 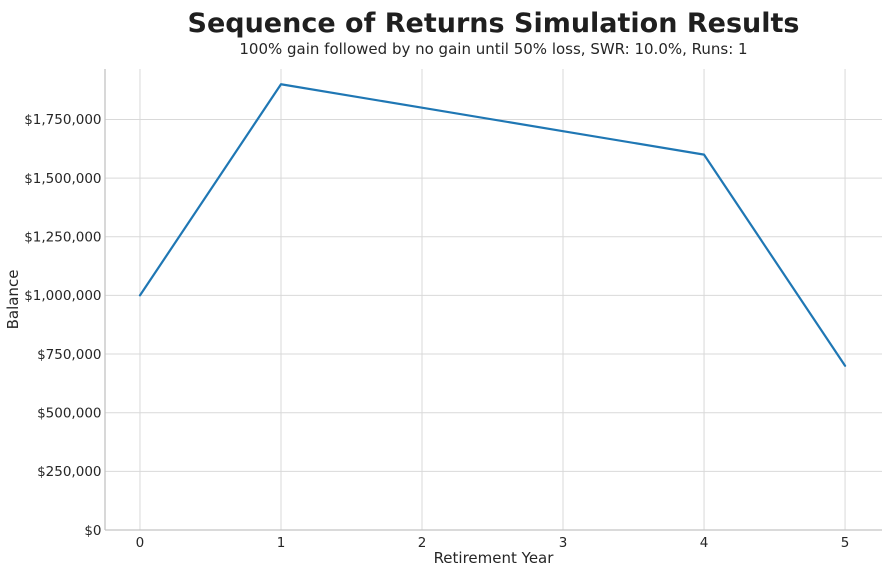 I want to click on y-tick-label: $1,250,000, so click(x=62, y=238).